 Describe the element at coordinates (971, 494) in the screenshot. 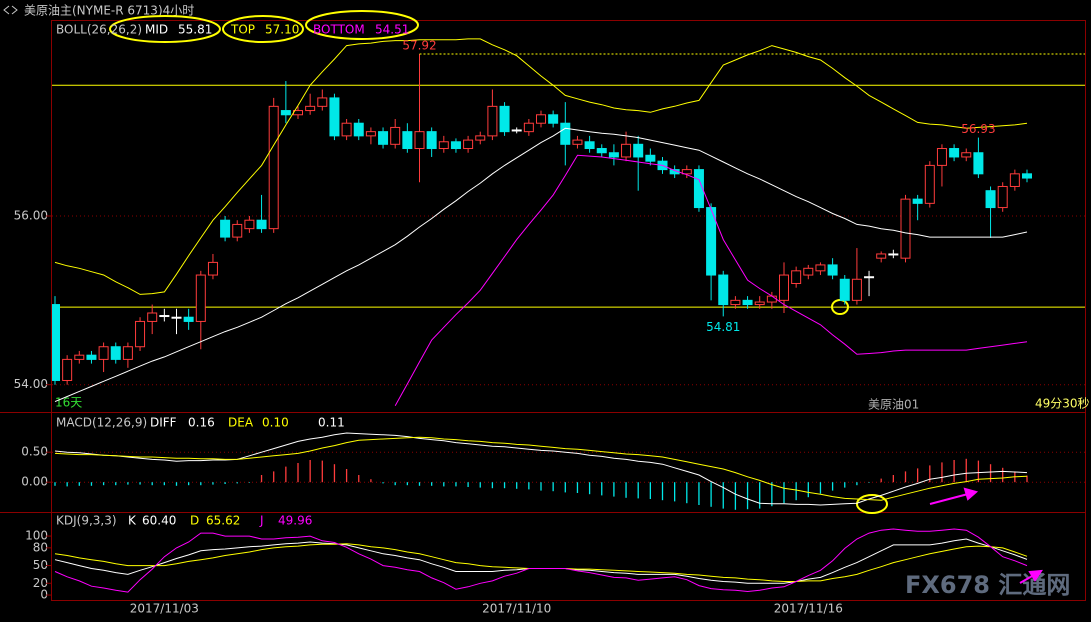

I see `arrow-head` at that location.